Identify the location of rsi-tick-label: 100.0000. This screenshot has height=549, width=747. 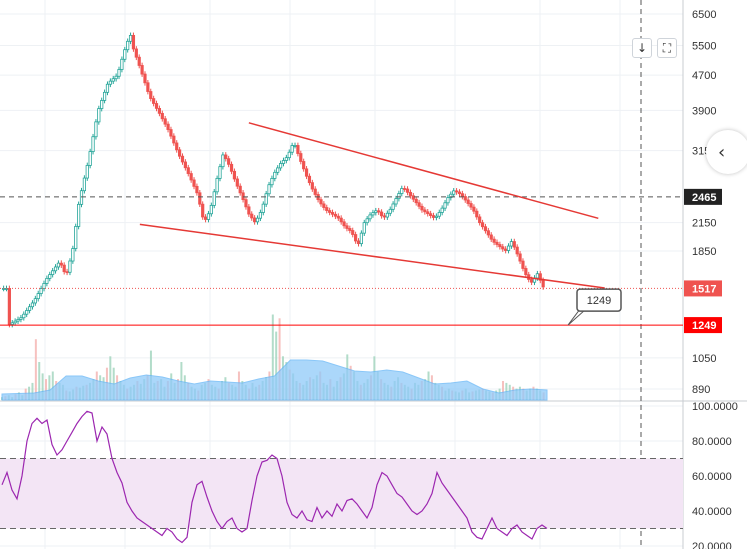
(715, 407).